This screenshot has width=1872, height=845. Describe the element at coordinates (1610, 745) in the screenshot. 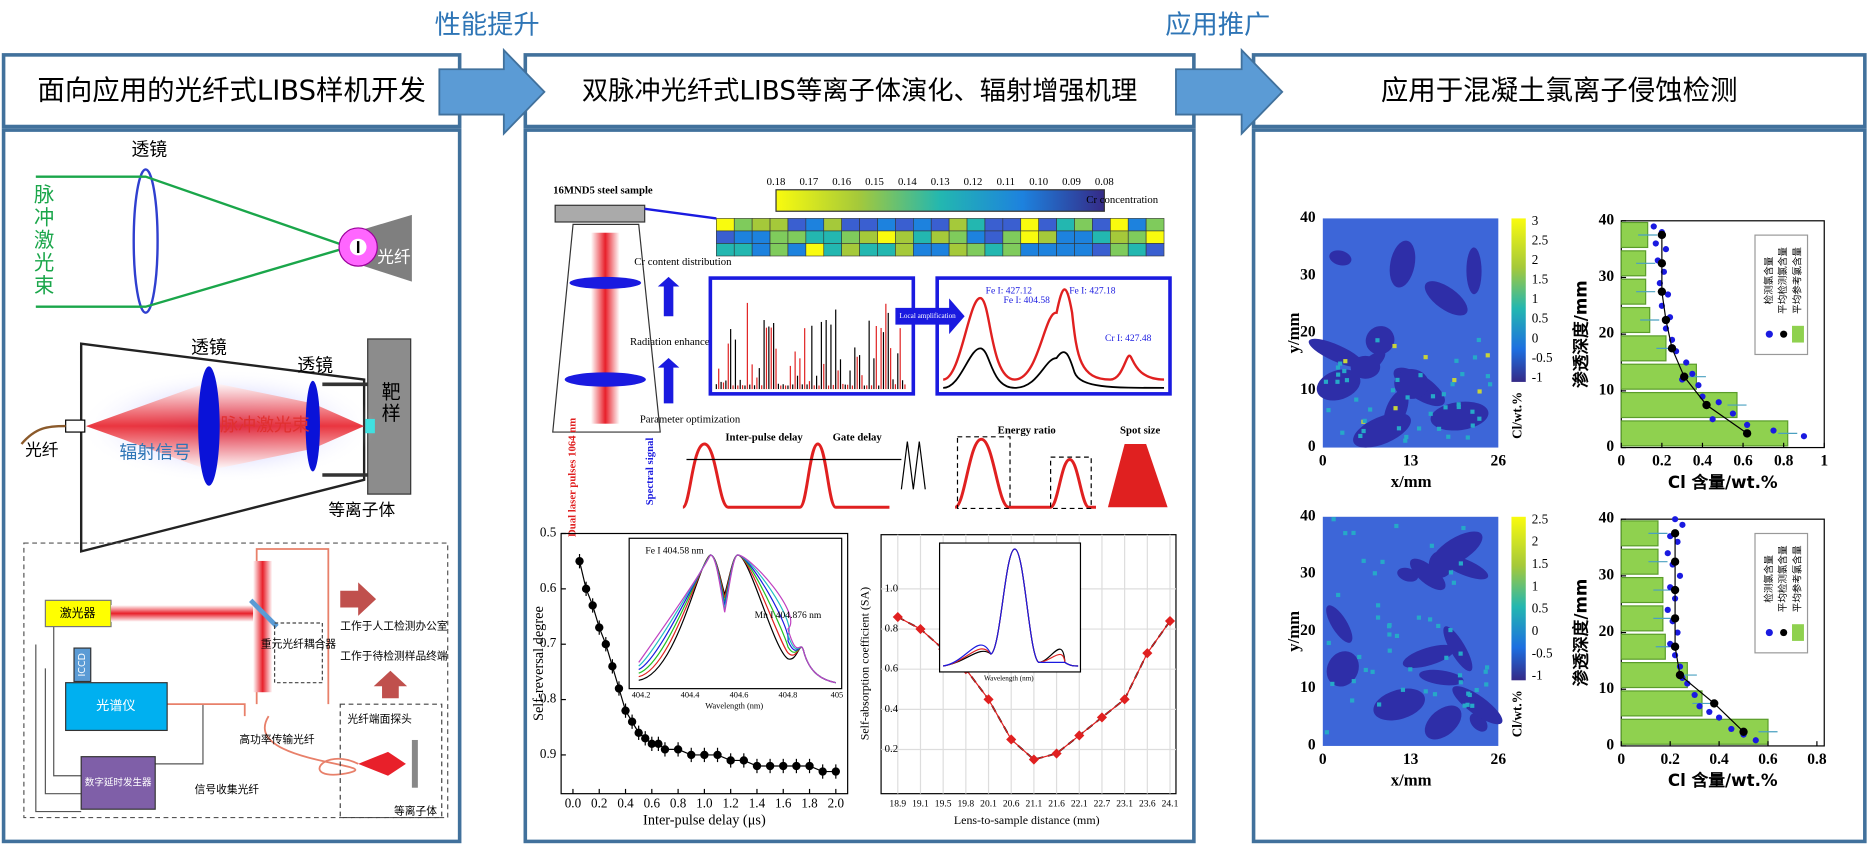

I see `y-tick-label: 0` at that location.